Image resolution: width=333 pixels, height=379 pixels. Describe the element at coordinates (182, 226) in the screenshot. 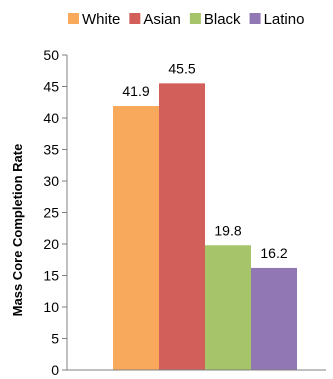

I see `bar-asian` at that location.